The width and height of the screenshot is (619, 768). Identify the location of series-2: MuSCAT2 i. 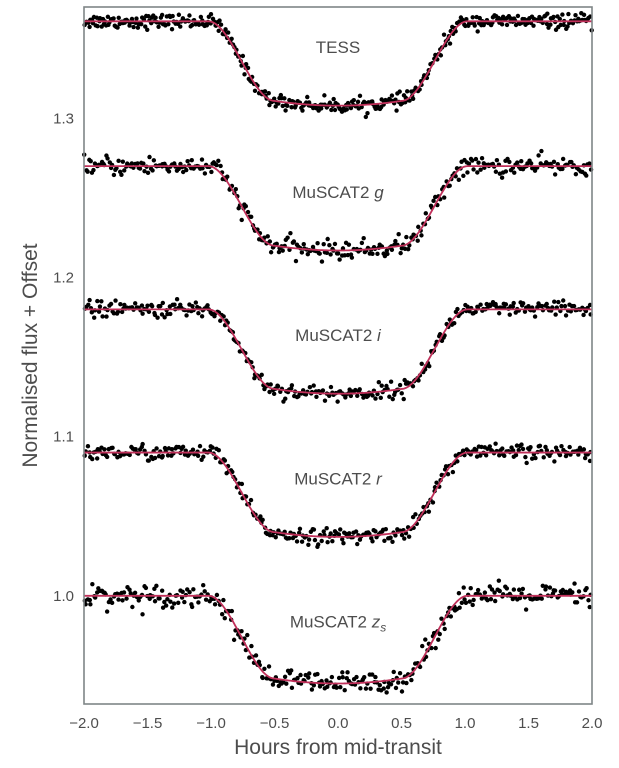
(337, 350).